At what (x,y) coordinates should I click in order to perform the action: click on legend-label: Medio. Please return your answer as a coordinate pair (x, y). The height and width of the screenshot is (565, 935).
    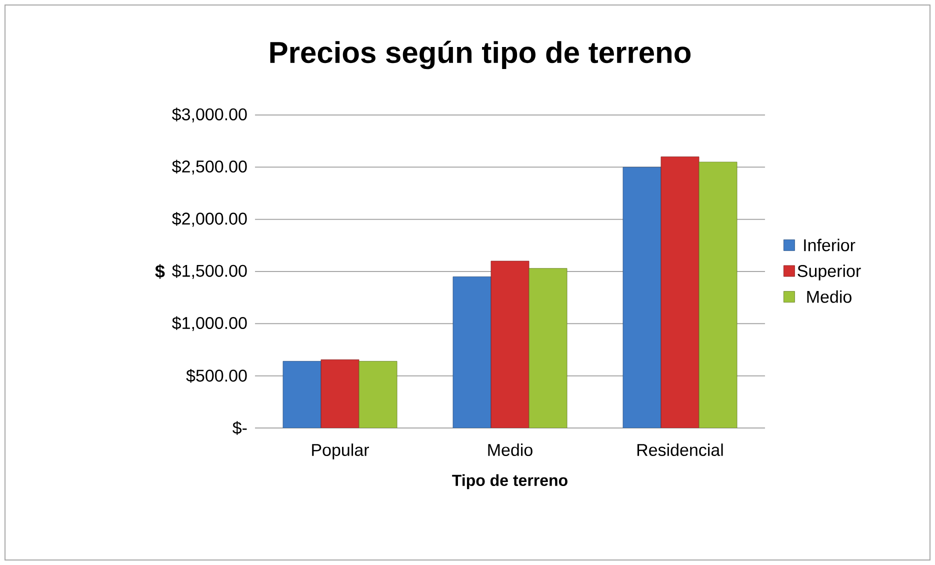
    Looking at the image, I should click on (829, 296).